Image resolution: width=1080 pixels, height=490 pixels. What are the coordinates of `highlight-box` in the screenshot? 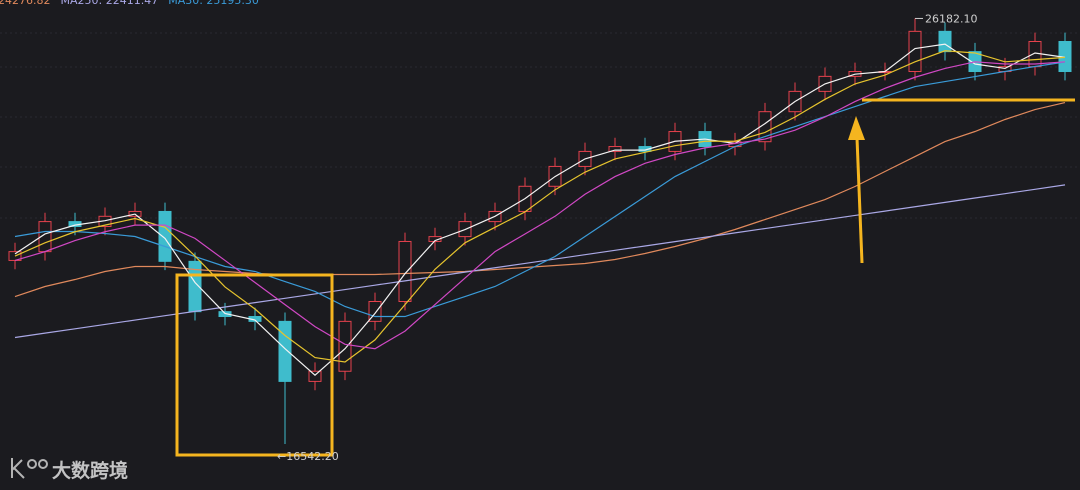 It's located at (254, 365).